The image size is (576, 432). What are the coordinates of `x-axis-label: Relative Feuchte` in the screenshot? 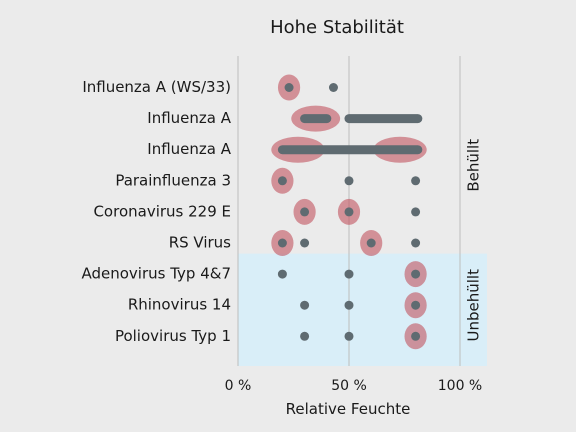 It's located at (348, 409).